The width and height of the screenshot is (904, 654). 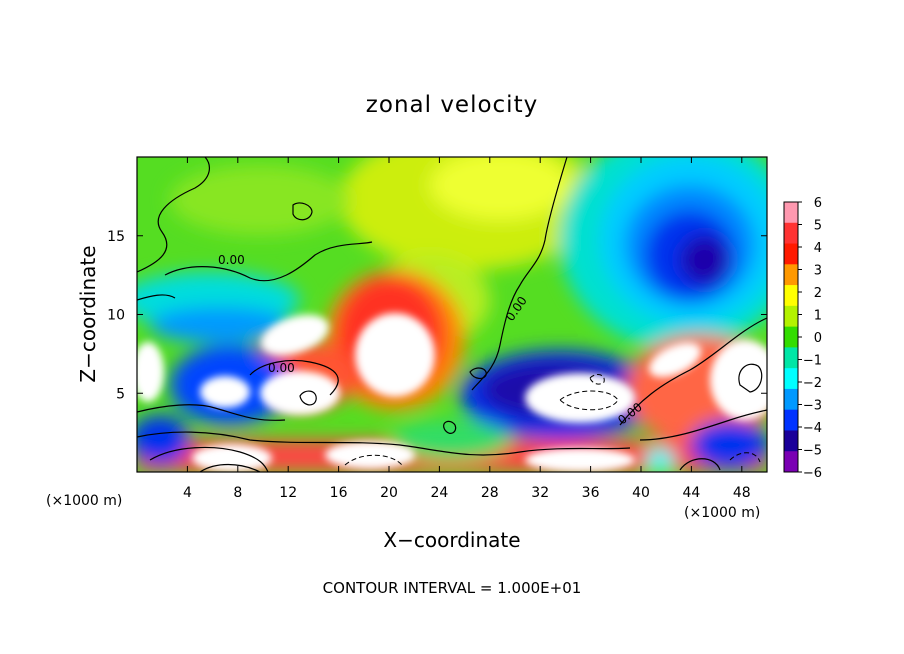 I want to click on y-tick-label: 5, so click(x=120, y=394).